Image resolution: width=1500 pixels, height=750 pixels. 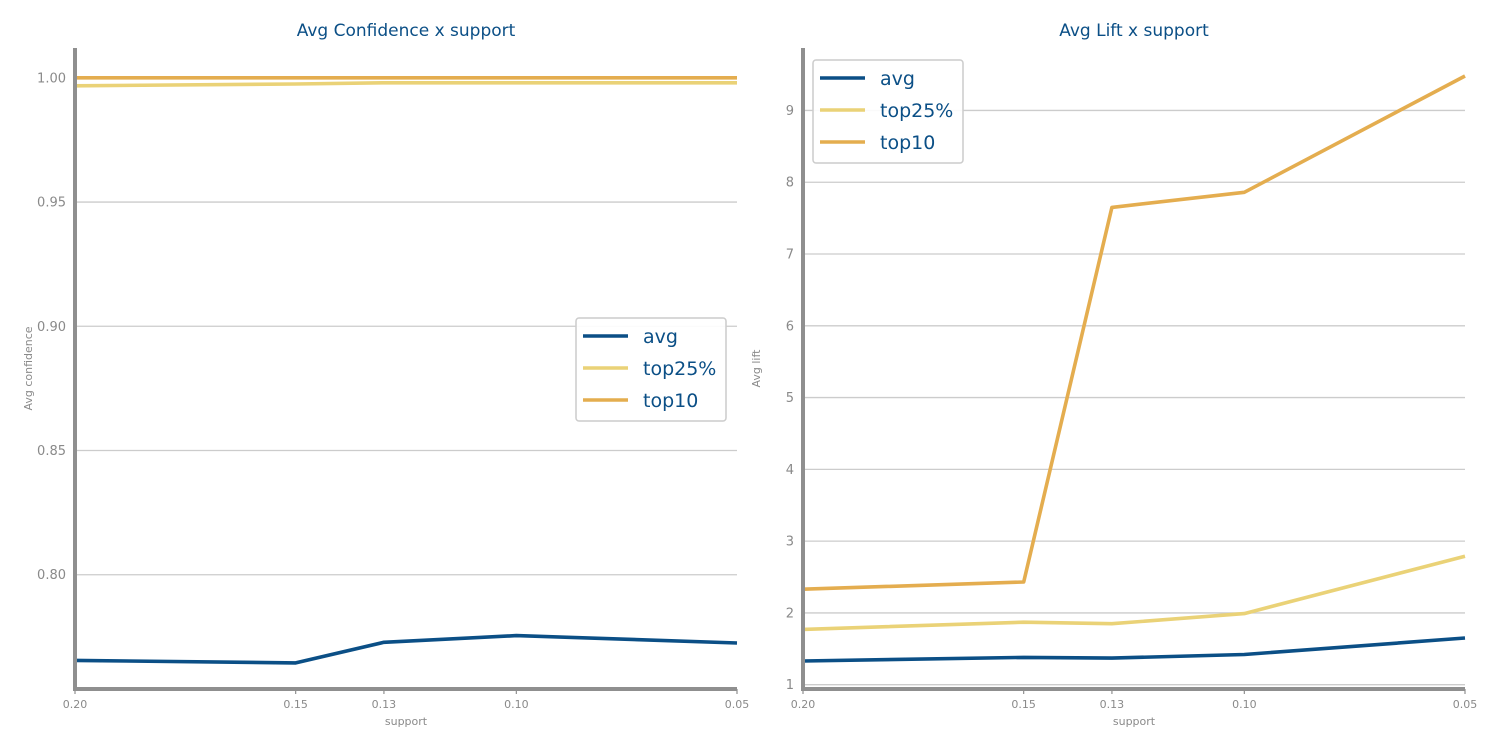 What do you see at coordinates (756, 368) in the screenshot?
I see `chart2-y-axis-label: Avg lift` at bounding box center [756, 368].